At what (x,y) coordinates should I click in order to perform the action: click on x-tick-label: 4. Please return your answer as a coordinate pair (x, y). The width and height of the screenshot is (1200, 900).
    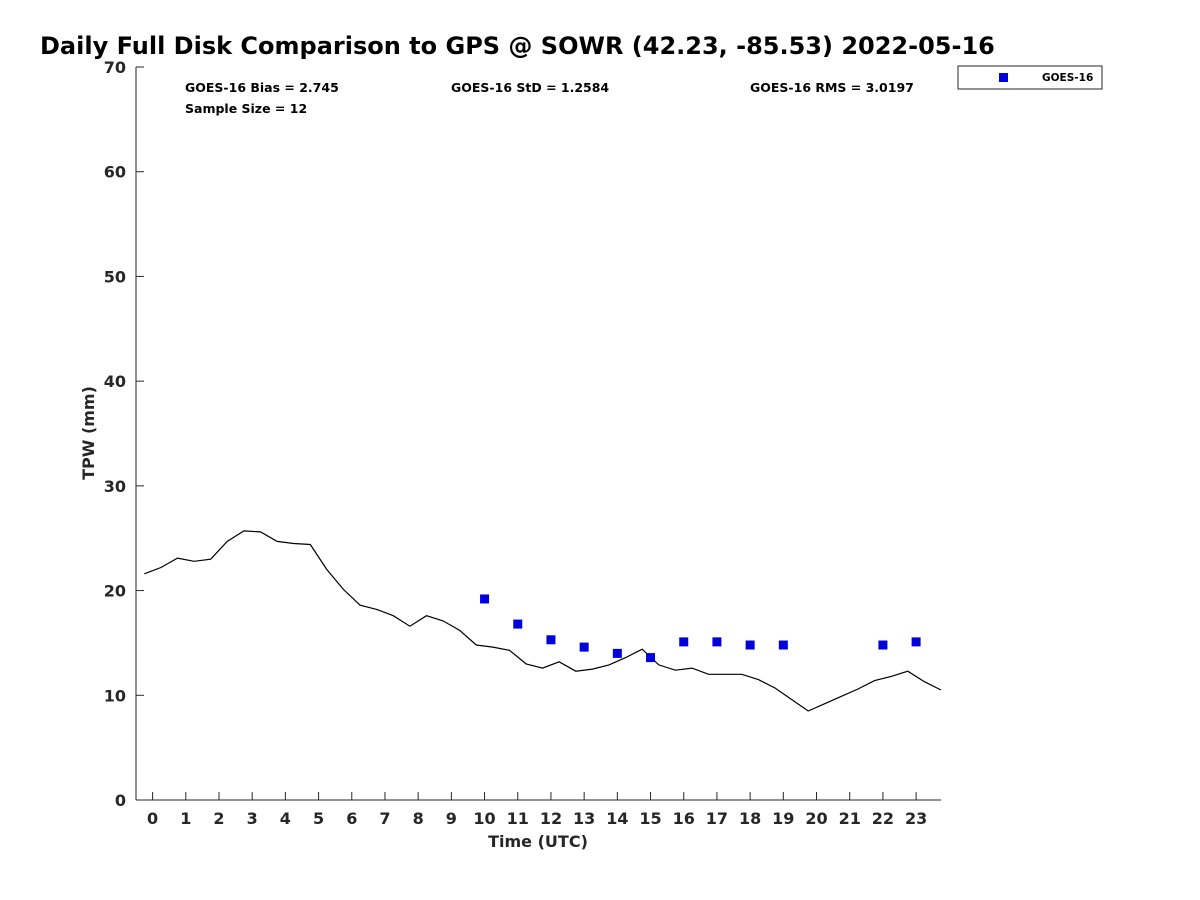
    Looking at the image, I should click on (285, 818).